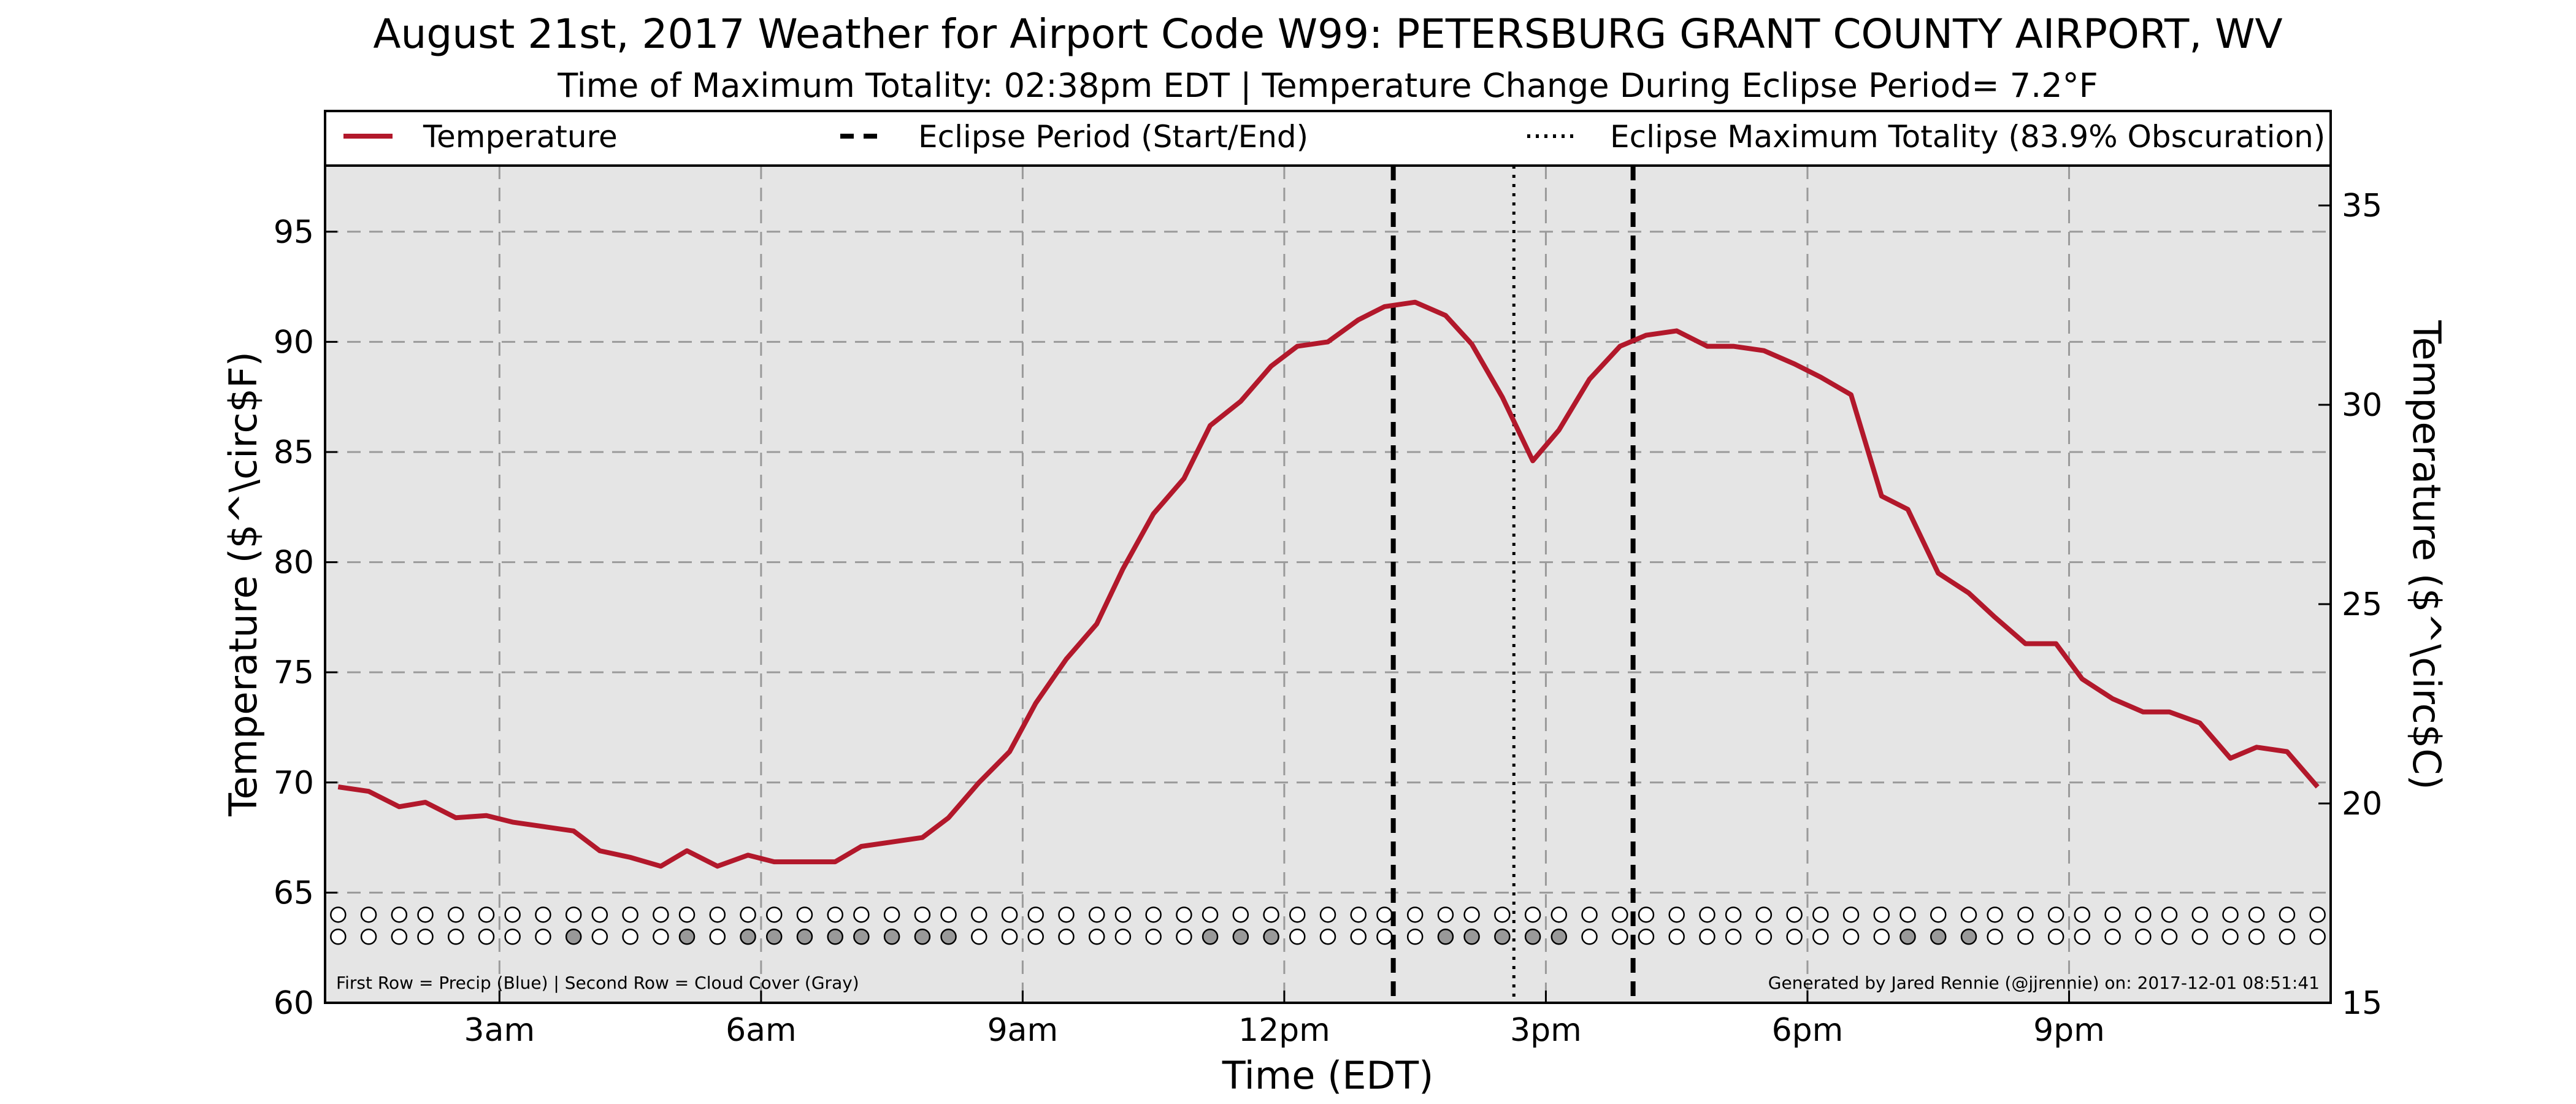  Describe the element at coordinates (305, 618) in the screenshot. I see `y-axis-left: 60 65 70 75 80 85 90 95` at that location.